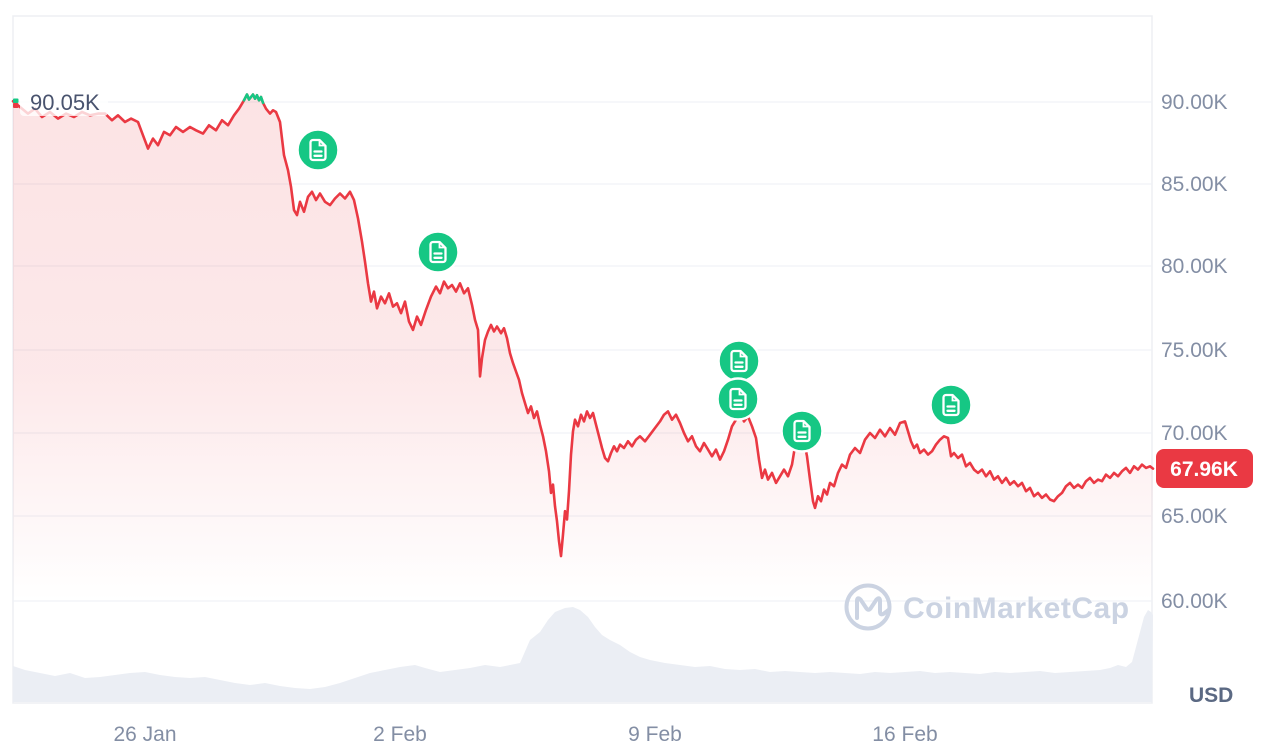 The image size is (1261, 750). I want to click on price-line-green-segments, so click(253, 99).